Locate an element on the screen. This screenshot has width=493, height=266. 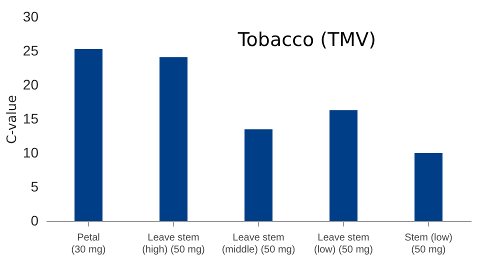
x-tick-label: Stem (low) (50 mg) is located at coordinates (428, 244).